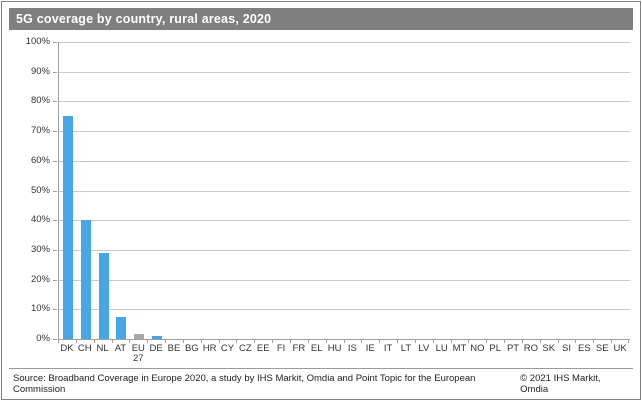  Describe the element at coordinates (495, 348) in the screenshot. I see `x-tick-label-PL: PL` at that location.